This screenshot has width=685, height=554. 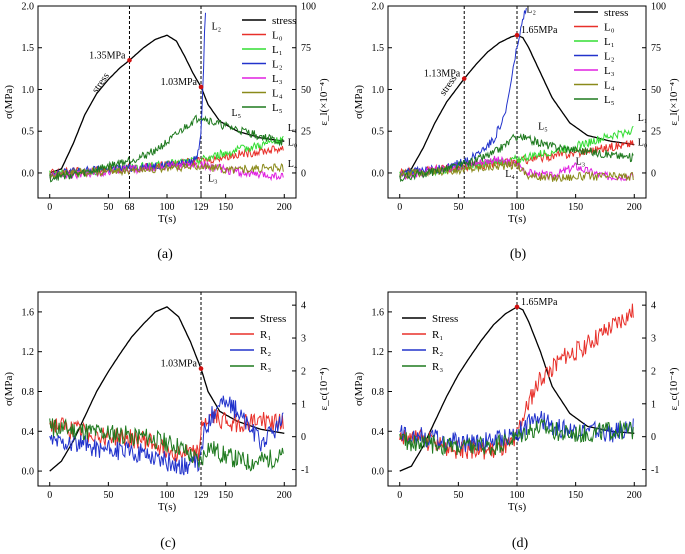 I want to click on y-tick-label: 1.2, so click(x=28, y=352).